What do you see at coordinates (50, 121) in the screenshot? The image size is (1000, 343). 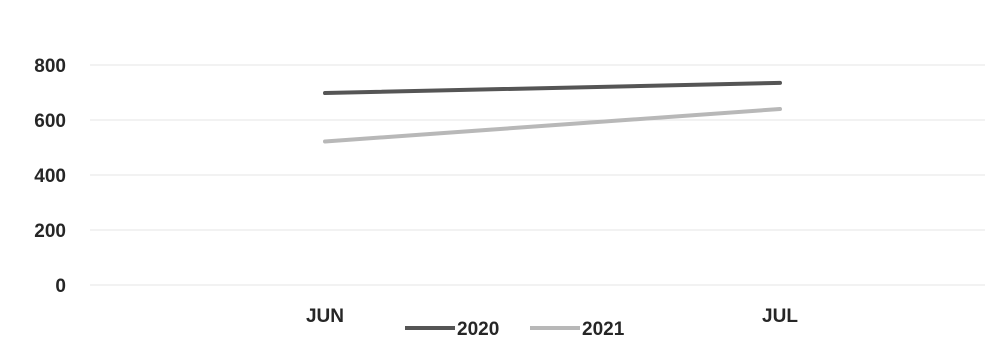 I see `y-tick-label: 600` at bounding box center [50, 121].